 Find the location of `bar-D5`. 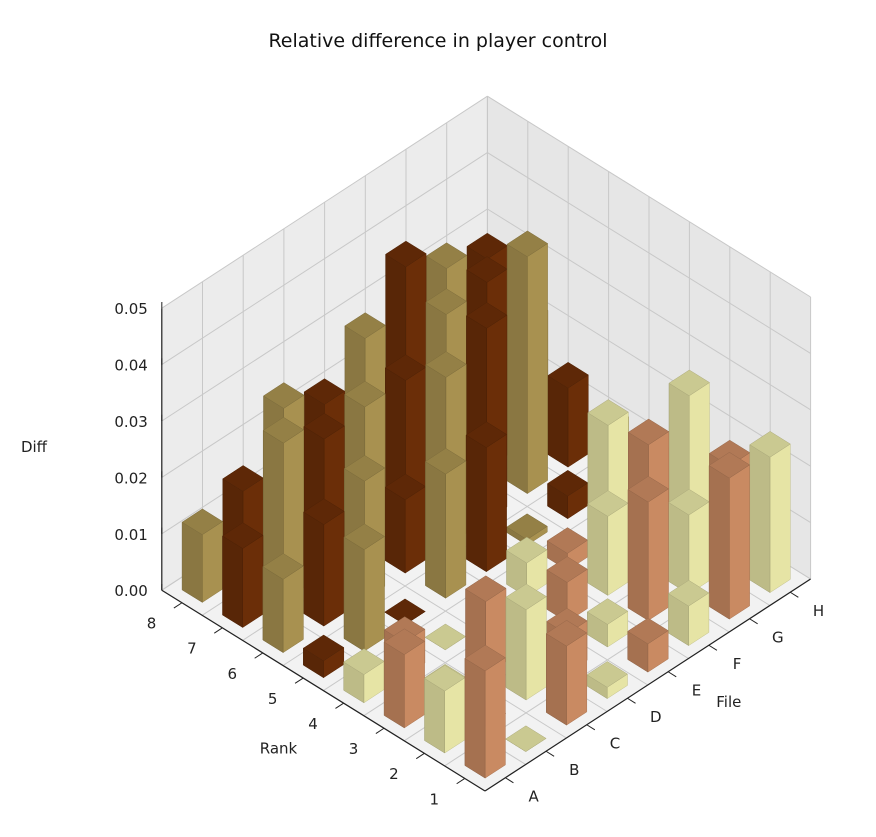

bar-D5 is located at coordinates (445, 523).